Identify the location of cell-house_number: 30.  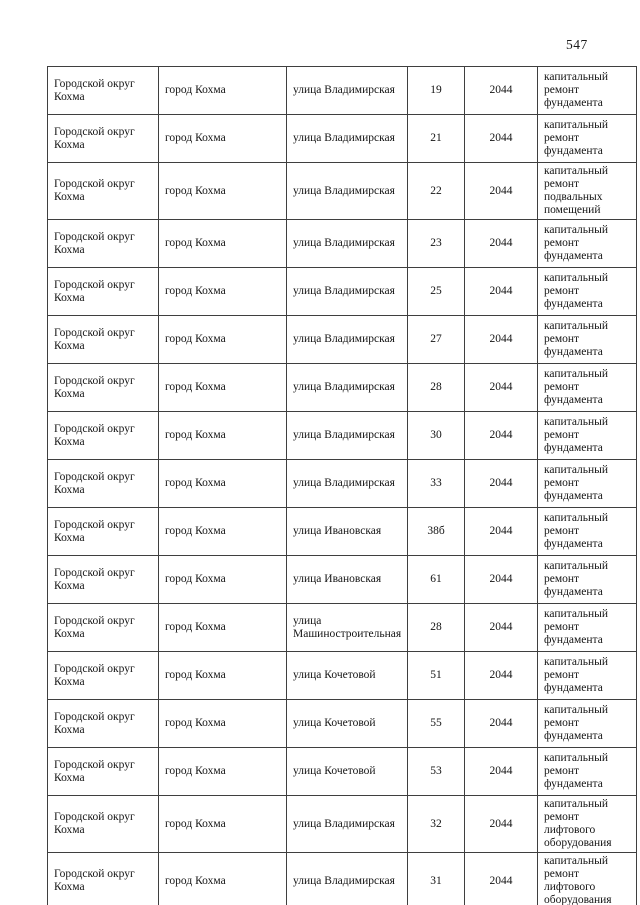
(436, 435).